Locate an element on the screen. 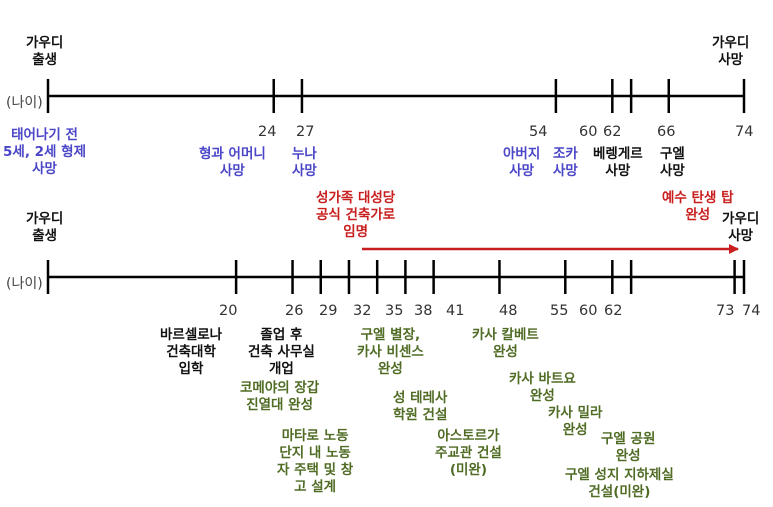 The width and height of the screenshot is (773, 507). top-age-74: 74 is located at coordinates (744, 132).